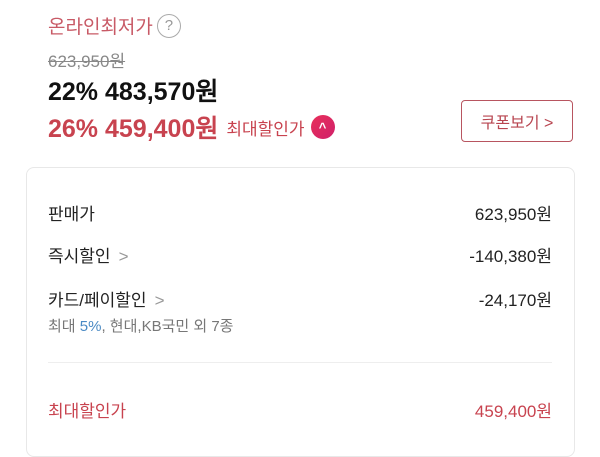 This screenshot has height=457, width=600. Describe the element at coordinates (300, 409) in the screenshot. I see `max-discount-total-row: 최대할인가 459,400원` at that location.